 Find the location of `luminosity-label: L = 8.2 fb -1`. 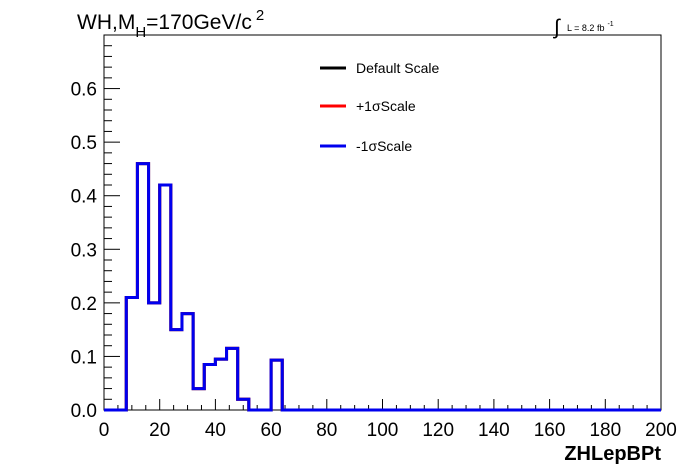

luminosity-label: L = 8.2 fb -1 is located at coordinates (590, 27).